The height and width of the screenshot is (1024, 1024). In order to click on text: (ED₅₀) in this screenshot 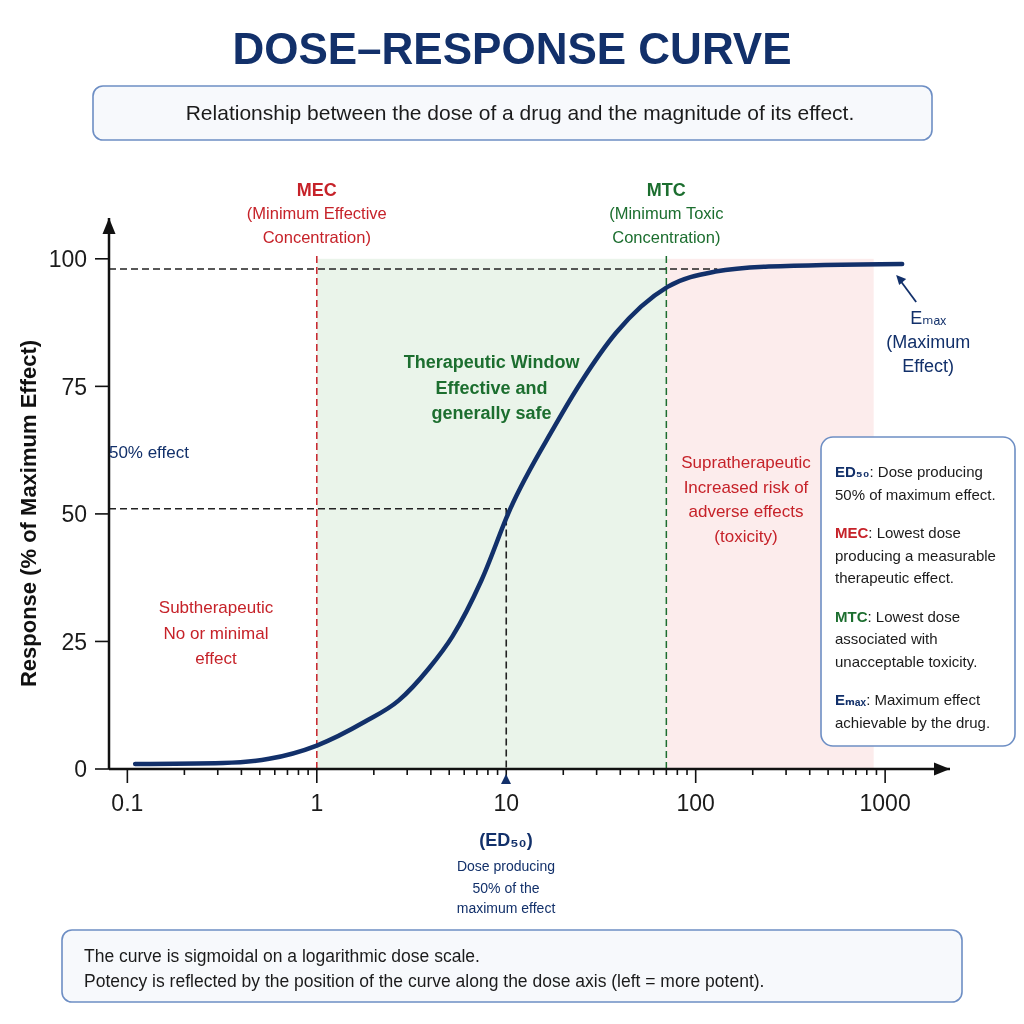, I will do `click(506, 840)`.